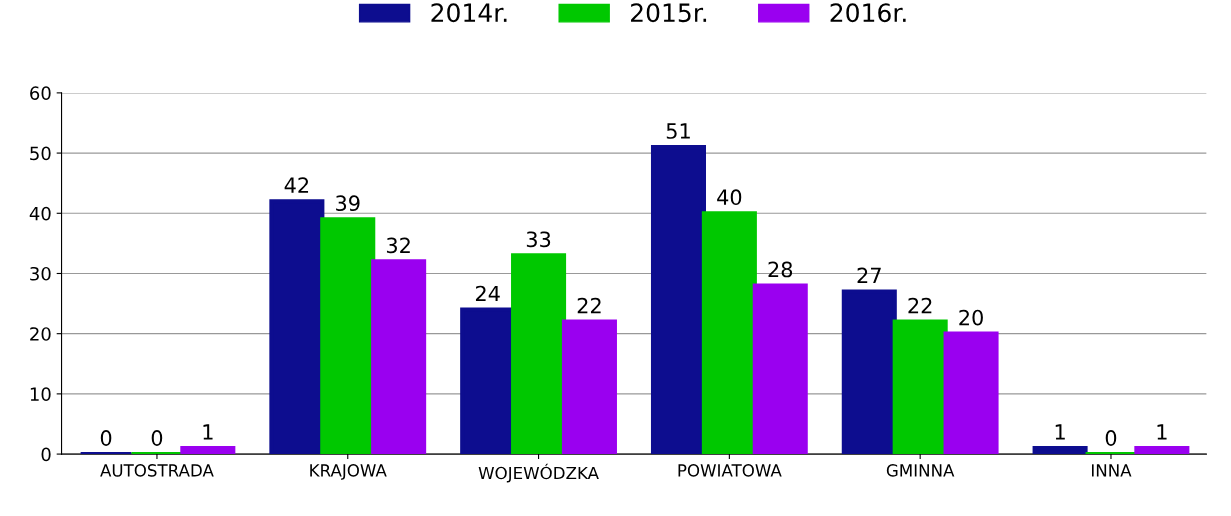  What do you see at coordinates (348, 472) in the screenshot?
I see `x-tick-label: KRAJOWA` at bounding box center [348, 472].